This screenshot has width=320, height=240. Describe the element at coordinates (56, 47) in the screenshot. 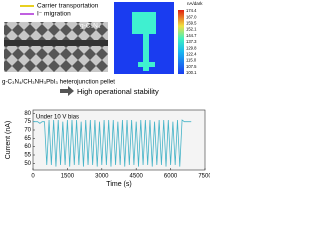

I see `perovskite-lattice` at that location.